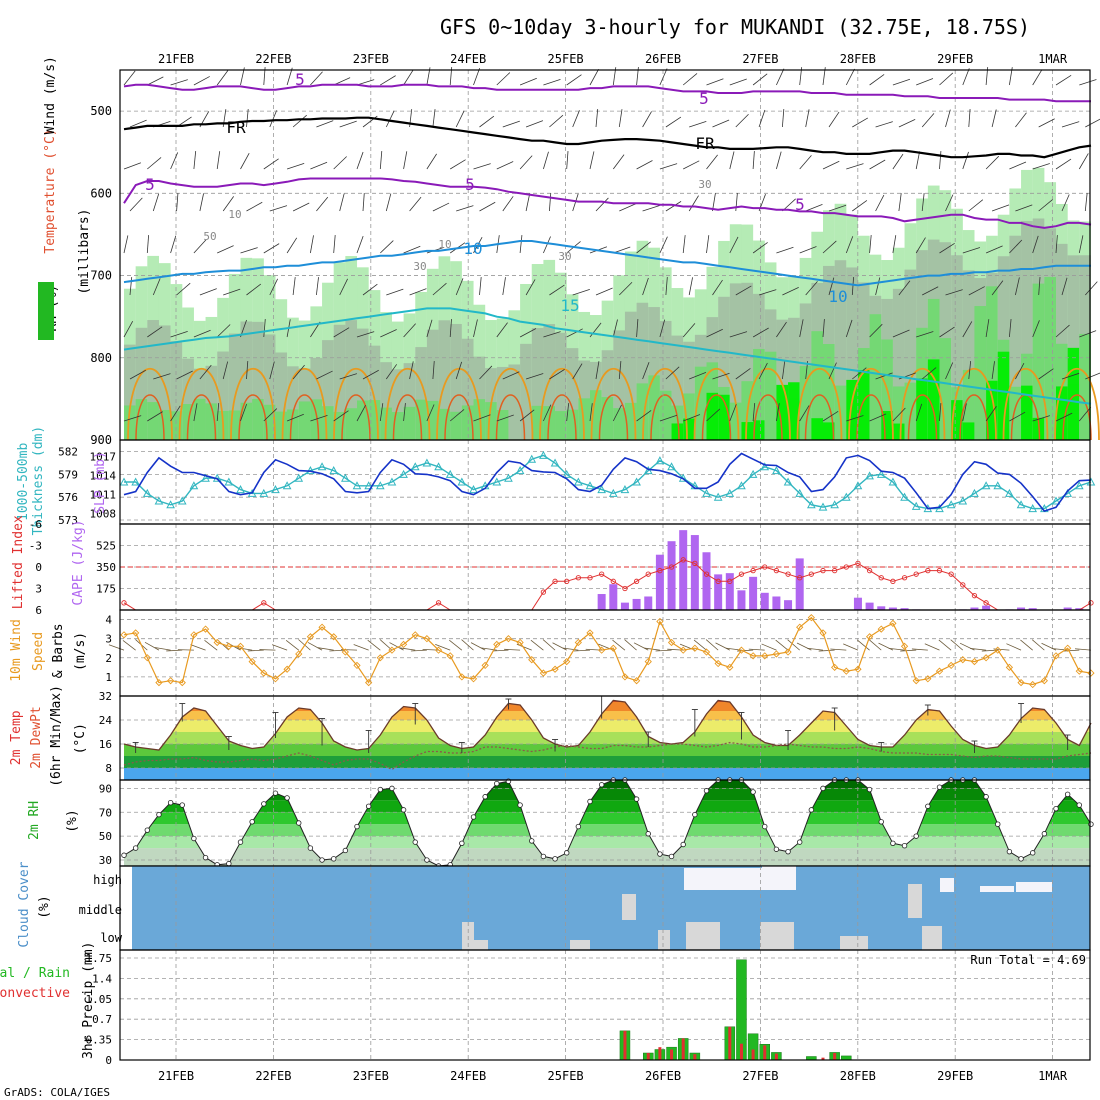 The image size is (1100, 1100). I want to click on rh2m-axis-label: 2m RH, so click(34, 820).